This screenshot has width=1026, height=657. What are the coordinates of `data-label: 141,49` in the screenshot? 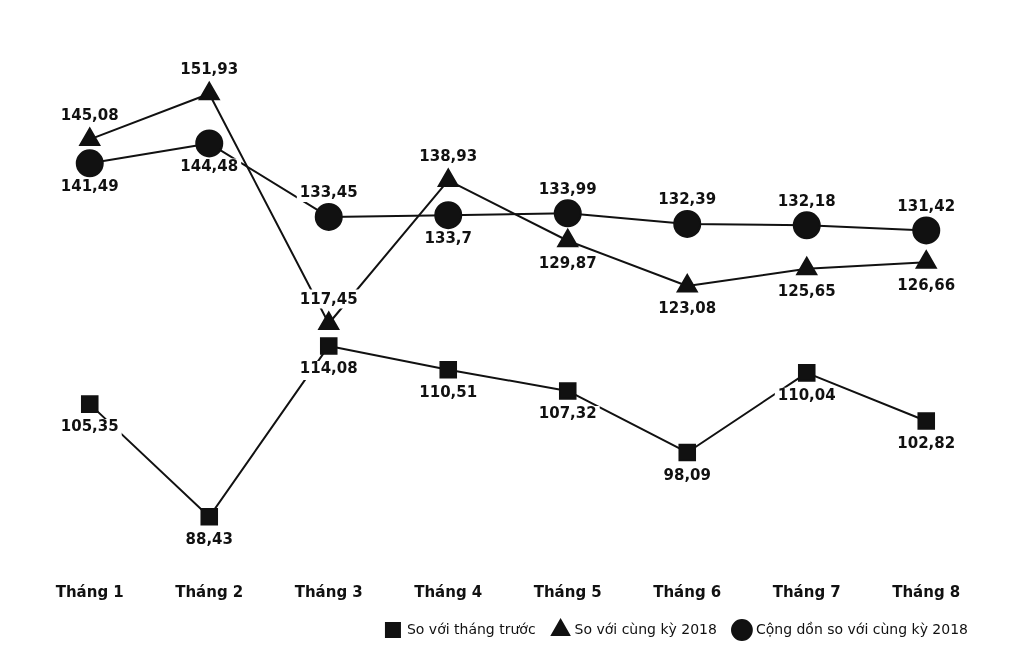 It's located at (89, 185).